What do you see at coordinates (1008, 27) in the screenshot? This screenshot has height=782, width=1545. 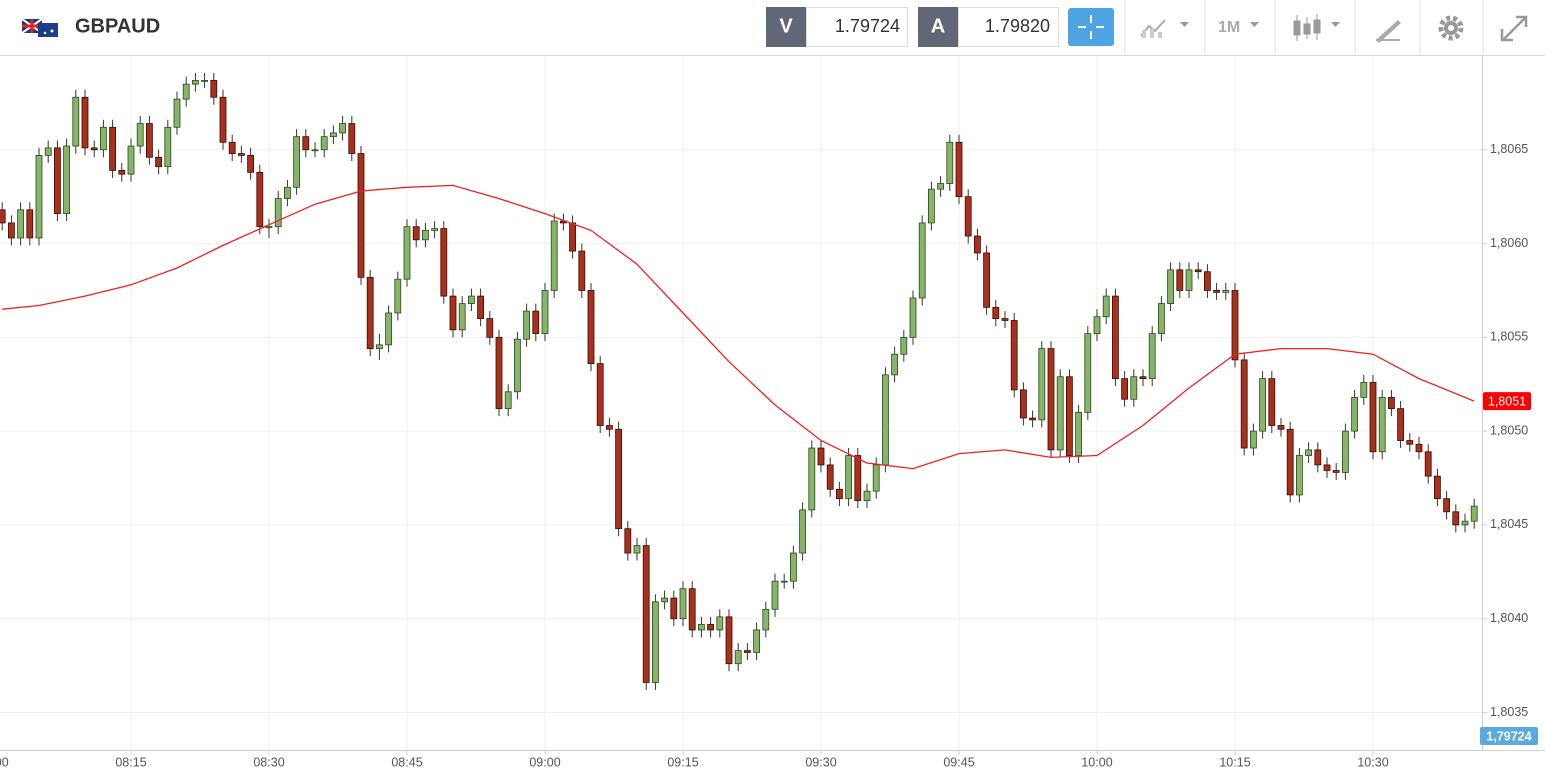 I see `ask-box` at bounding box center [1008, 27].